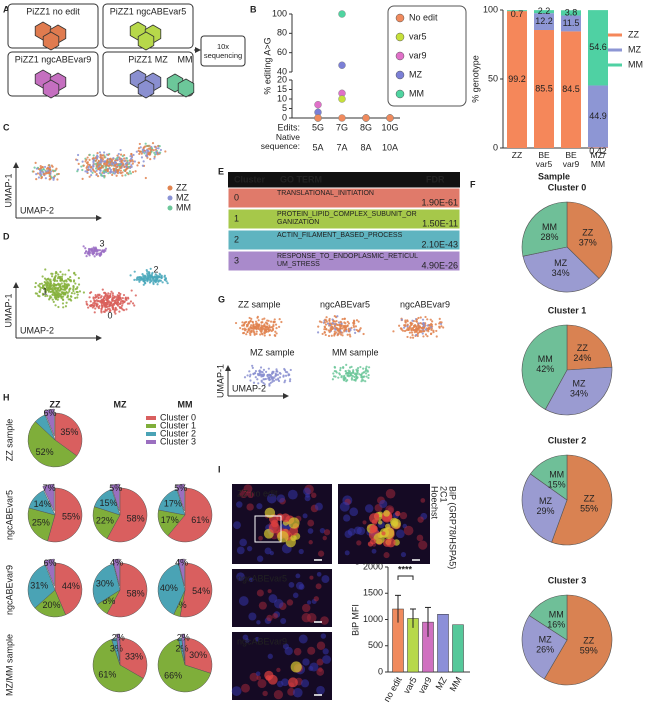 The height and width of the screenshot is (715, 650). I want to click on y-tick-label: 2000, so click(373, 566).